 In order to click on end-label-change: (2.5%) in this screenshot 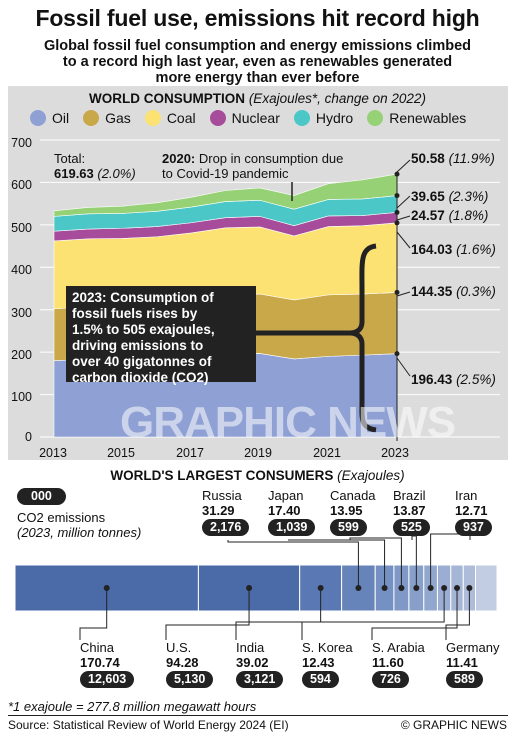, I will do `click(476, 379)`.